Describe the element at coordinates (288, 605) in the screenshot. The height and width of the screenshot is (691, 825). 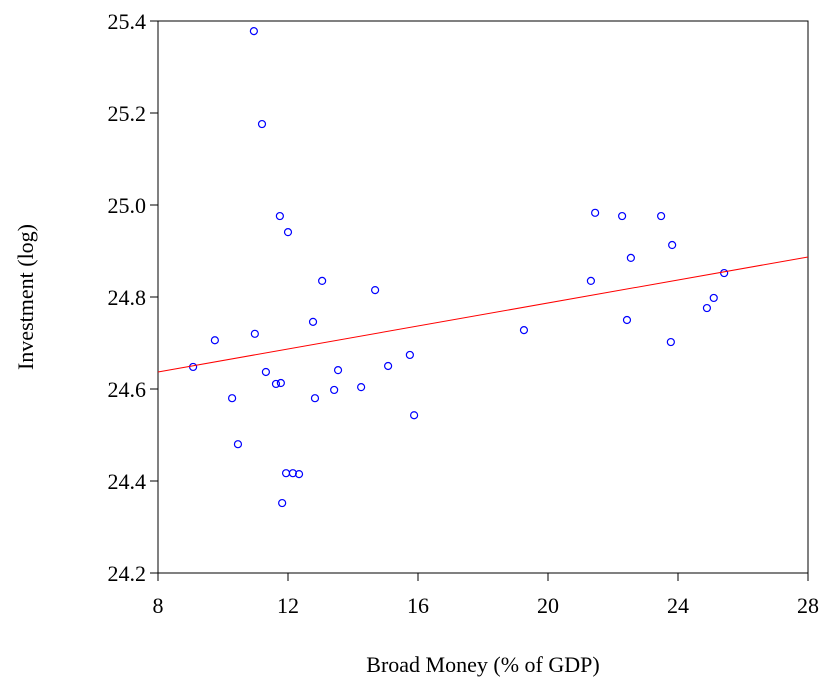
I see `x-tick-label: 12` at that location.